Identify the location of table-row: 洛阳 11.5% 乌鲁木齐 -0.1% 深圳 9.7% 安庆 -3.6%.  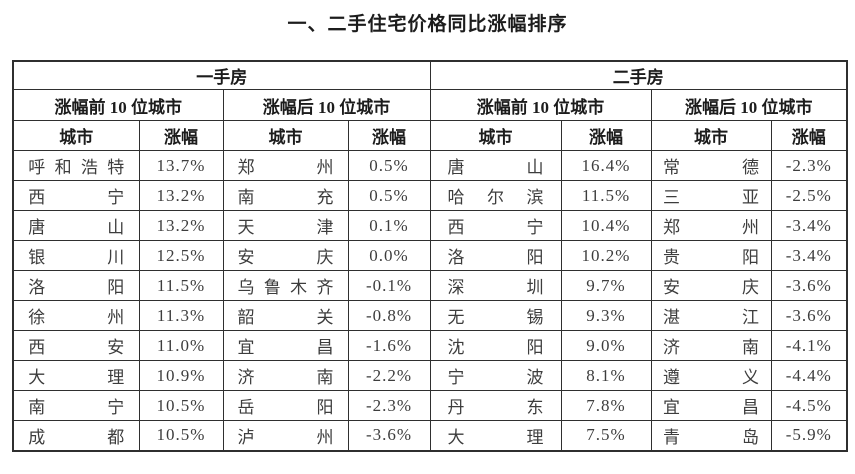
(430, 285).